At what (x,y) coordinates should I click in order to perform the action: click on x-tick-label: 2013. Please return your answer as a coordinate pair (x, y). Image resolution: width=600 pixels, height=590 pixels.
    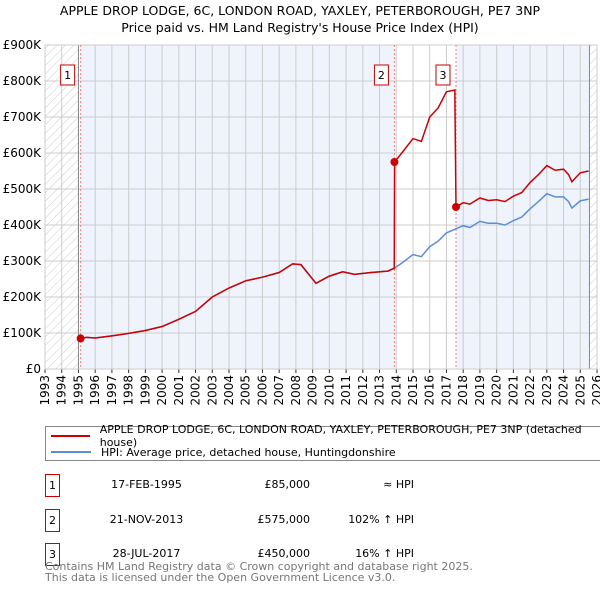
    Looking at the image, I should click on (380, 390).